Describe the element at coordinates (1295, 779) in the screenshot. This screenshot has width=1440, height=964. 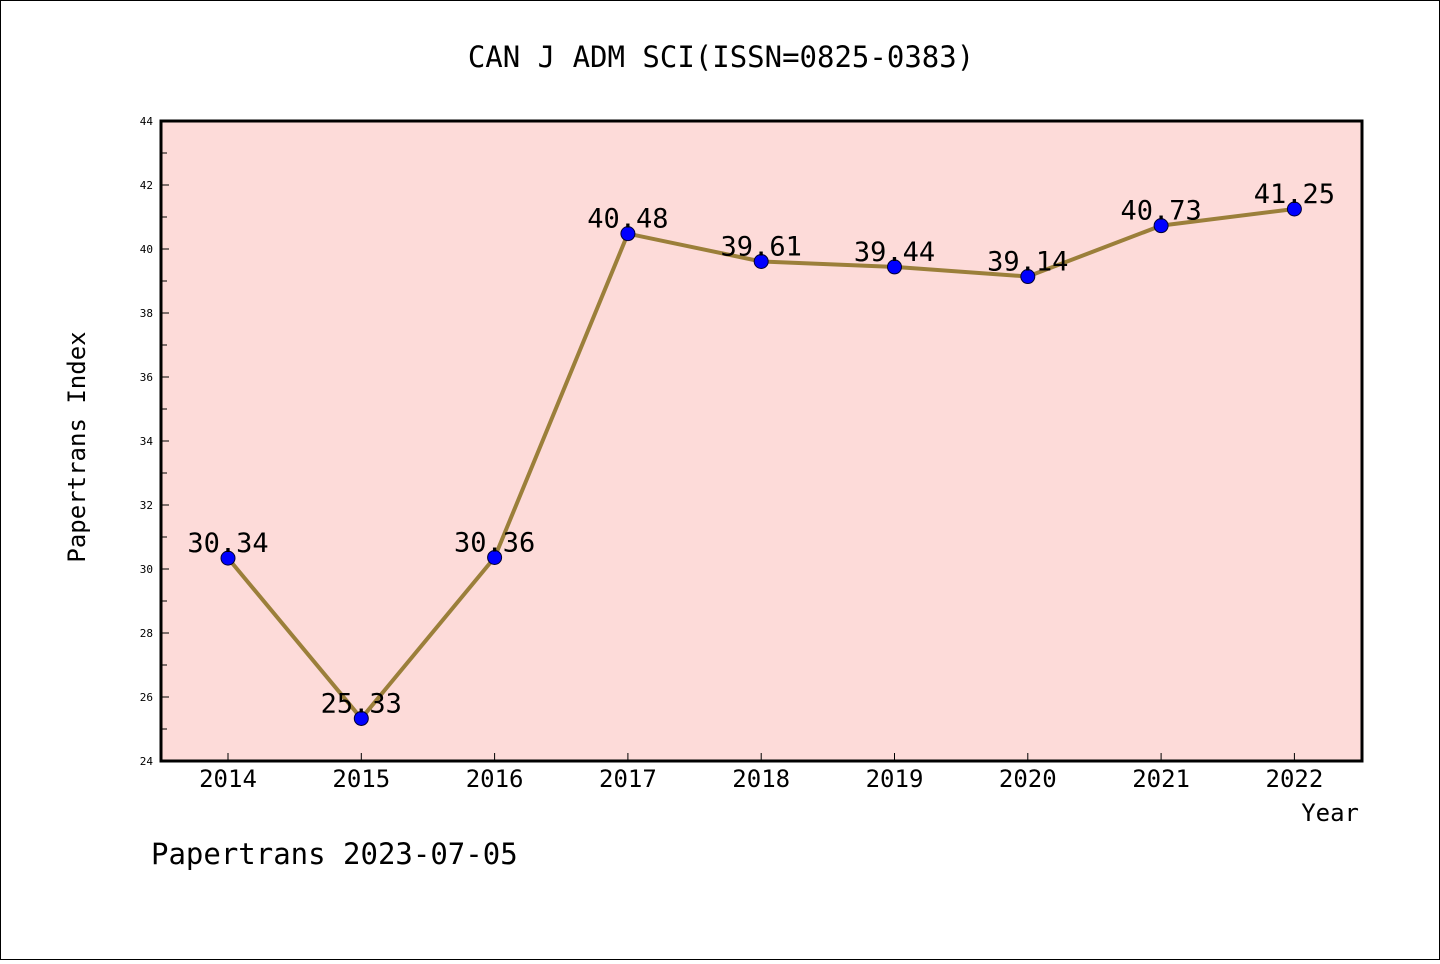
I see `x-tick-label: 2022` at that location.